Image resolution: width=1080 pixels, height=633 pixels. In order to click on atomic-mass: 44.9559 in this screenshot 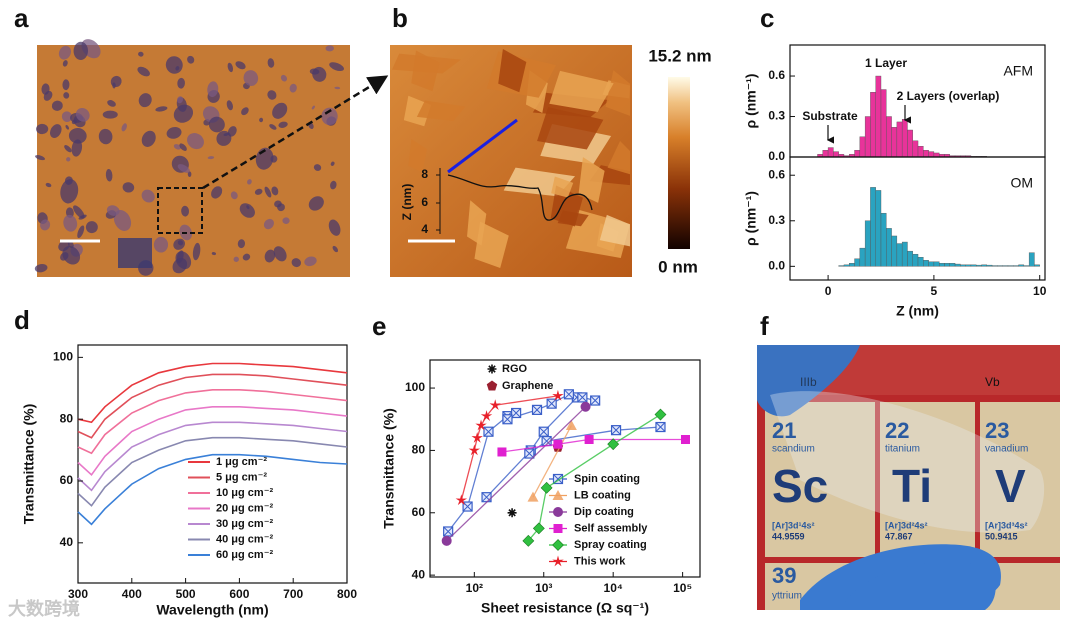, I will do `click(788, 536)`.